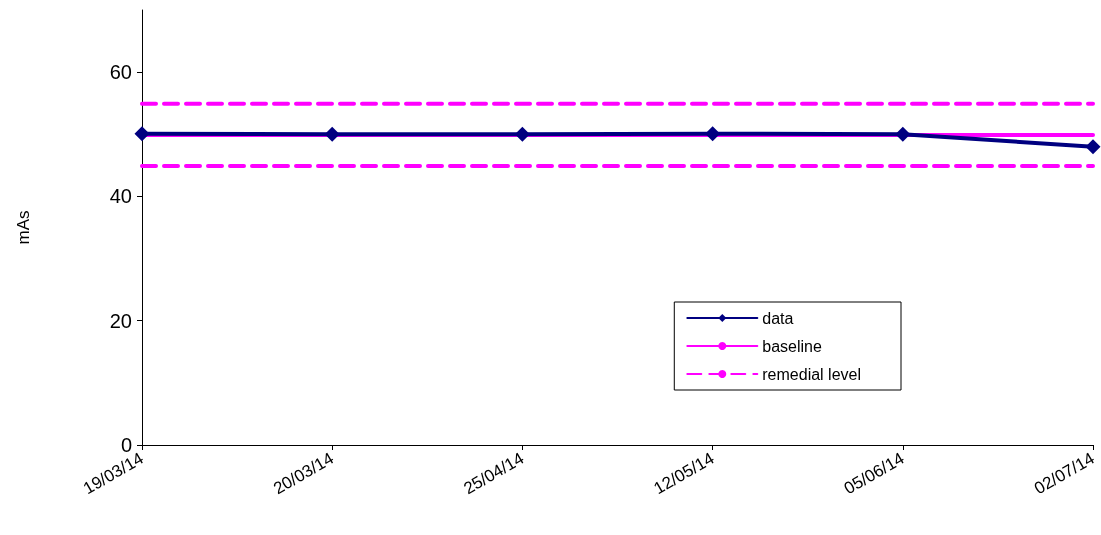  Describe the element at coordinates (120, 196) in the screenshot. I see `y-tick-label: 40` at that location.